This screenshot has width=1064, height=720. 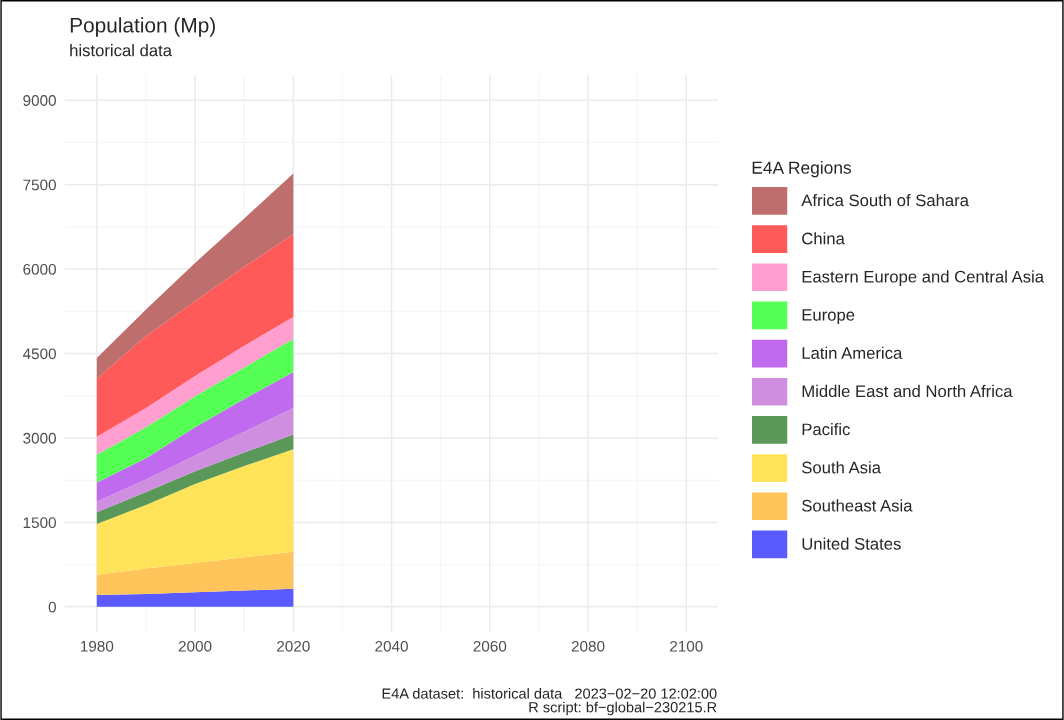 I want to click on y-tick-label: 7500, so click(x=39, y=185).